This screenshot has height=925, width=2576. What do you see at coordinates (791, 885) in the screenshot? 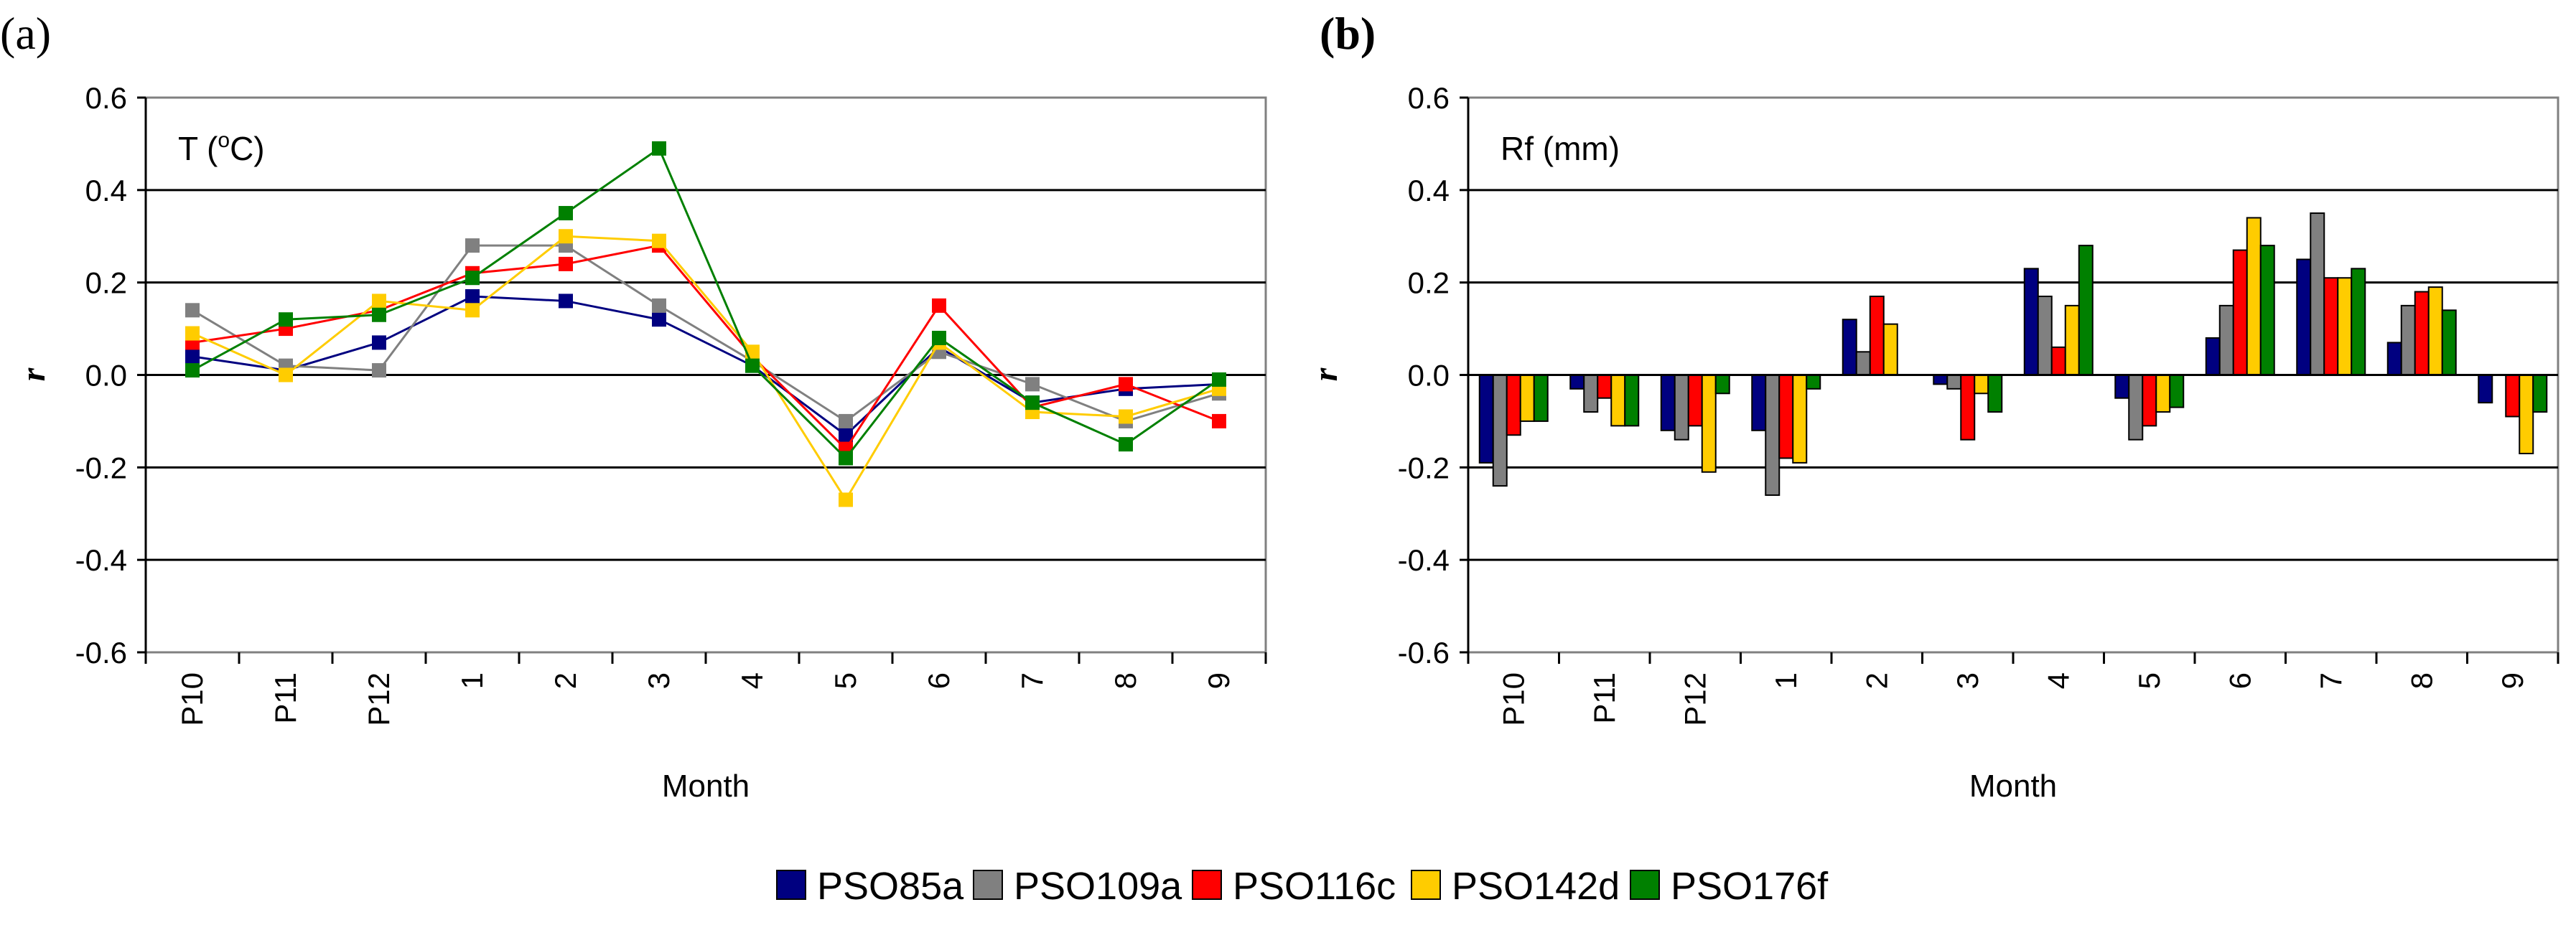
I see `legend-swatch-PSO85a` at bounding box center [791, 885].